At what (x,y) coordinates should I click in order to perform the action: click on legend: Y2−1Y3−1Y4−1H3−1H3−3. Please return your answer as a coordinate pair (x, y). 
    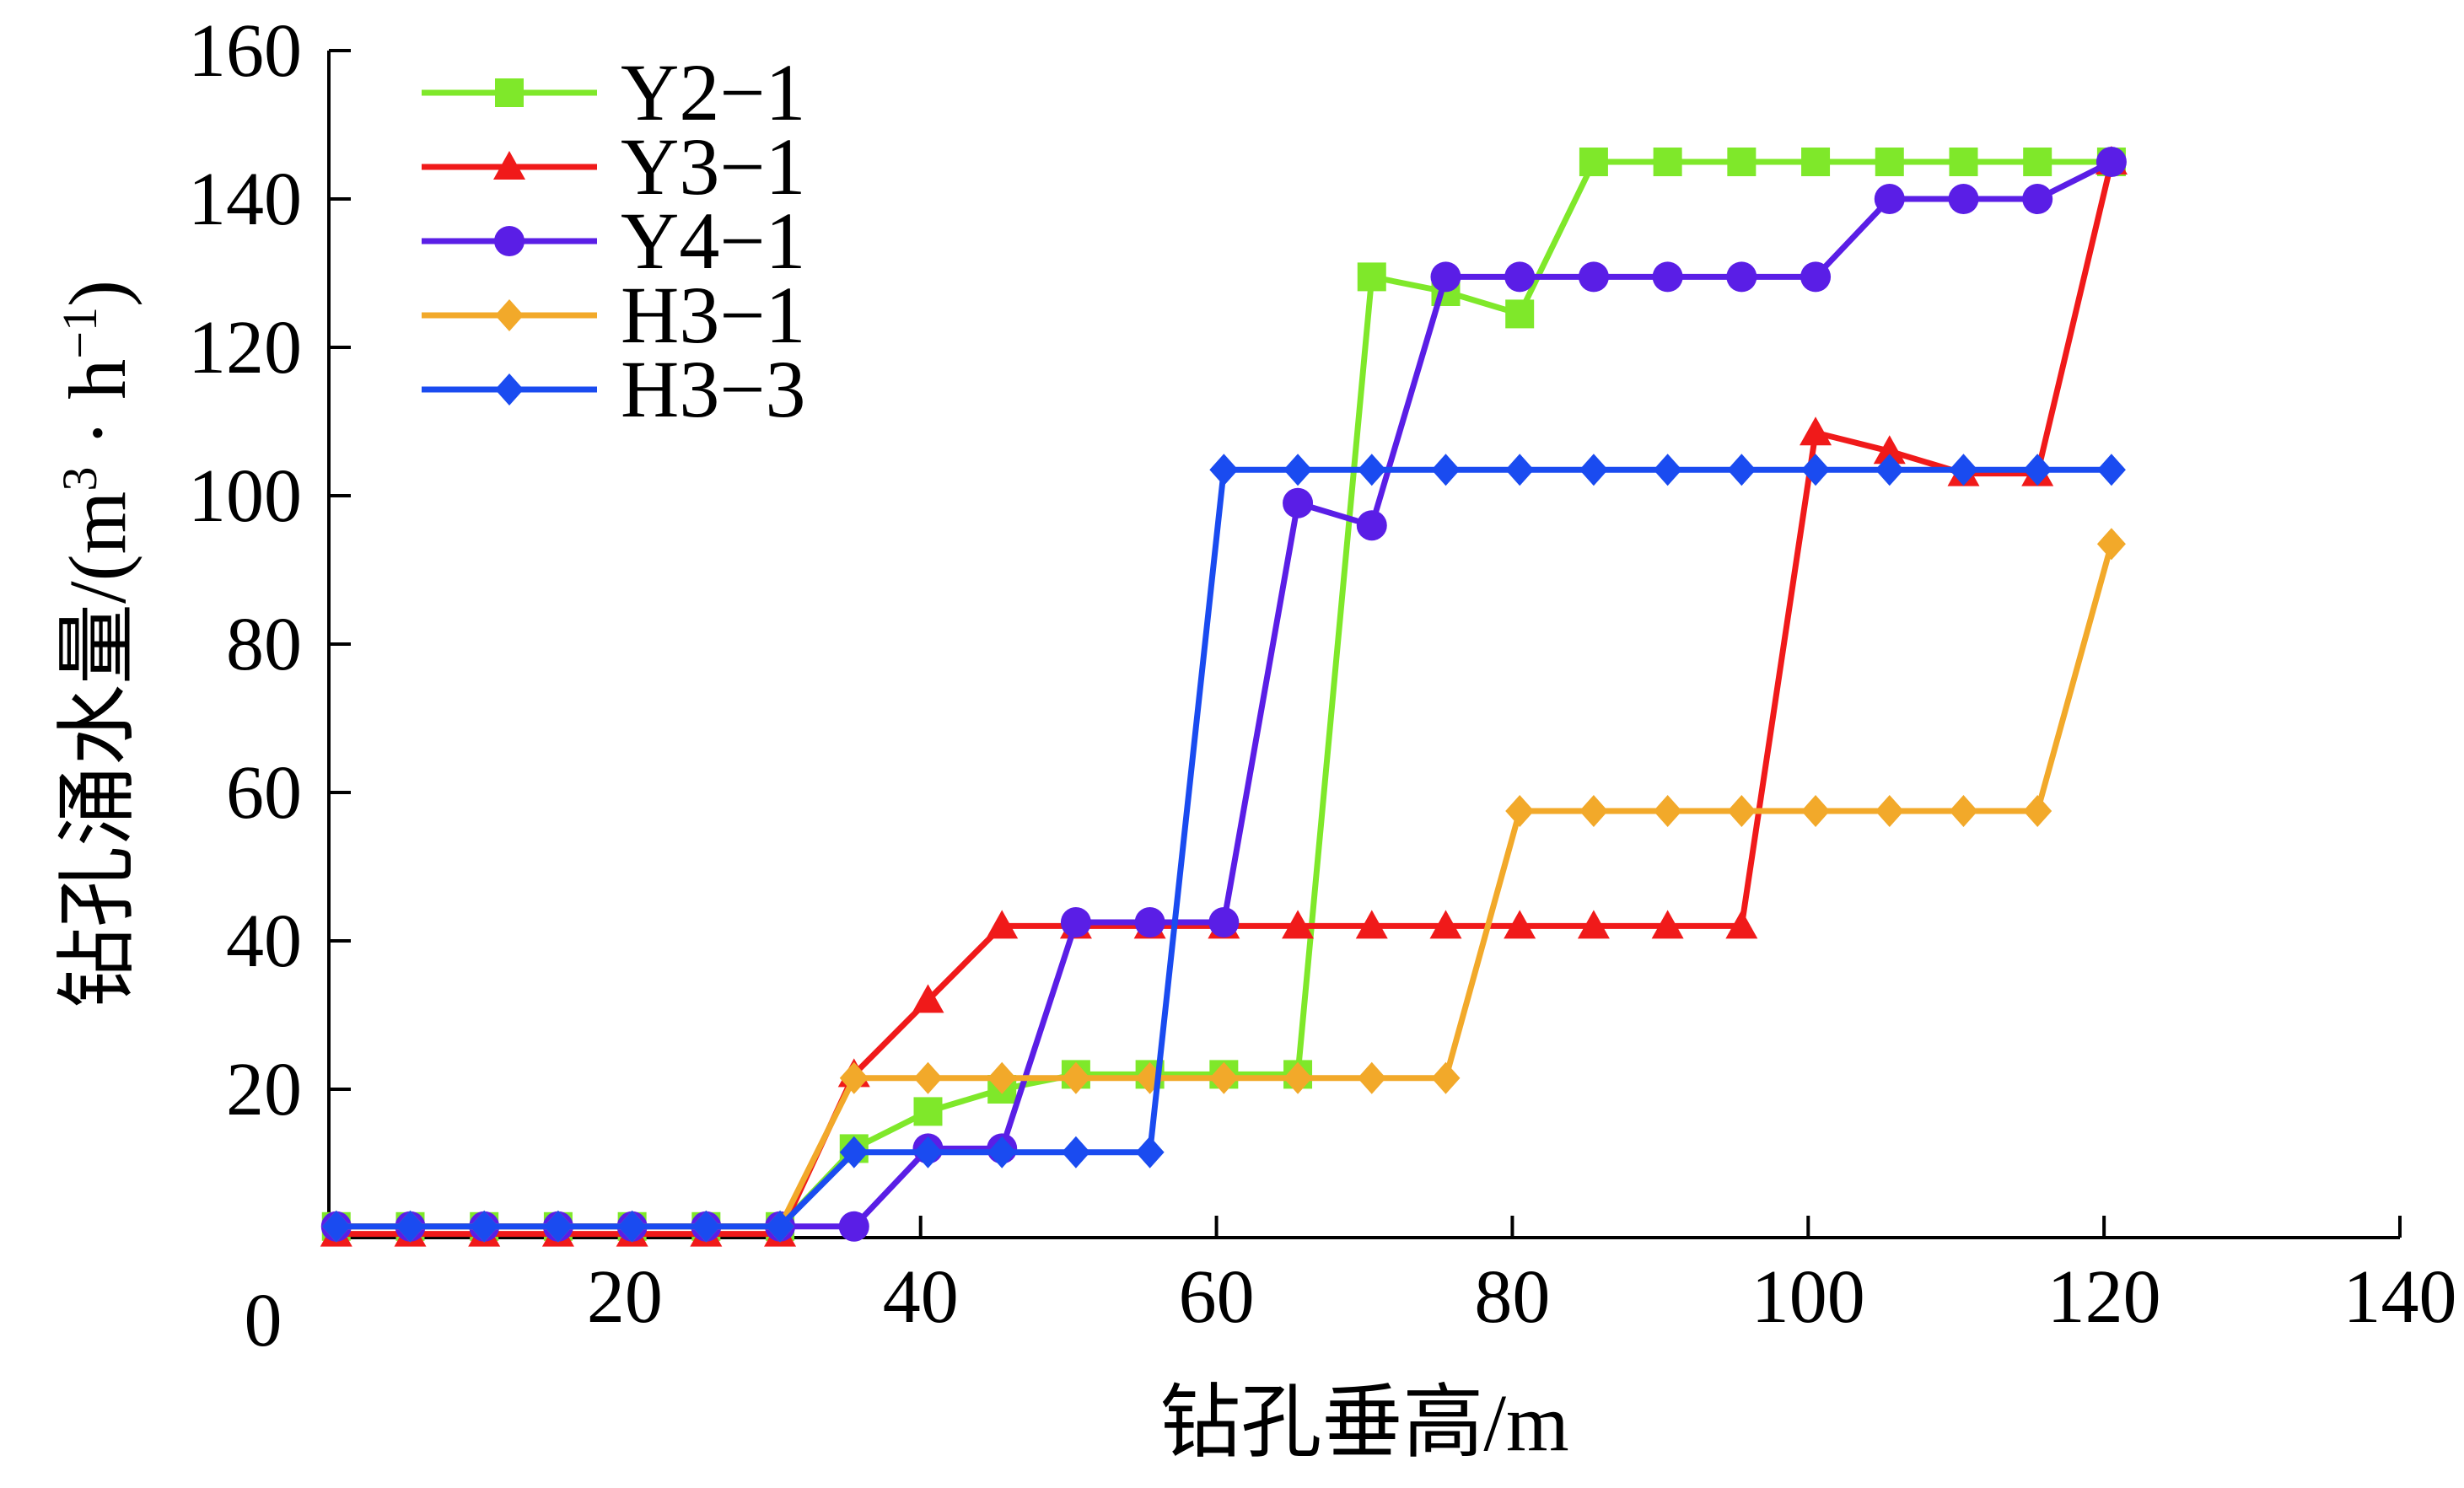
    Looking at the image, I should click on (613, 240).